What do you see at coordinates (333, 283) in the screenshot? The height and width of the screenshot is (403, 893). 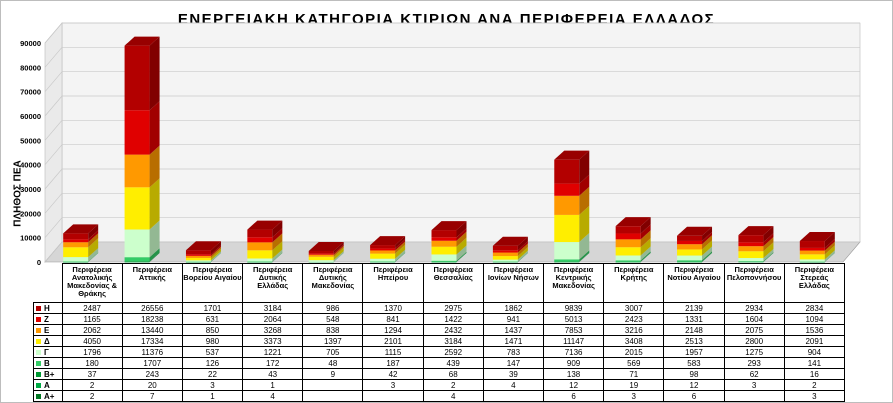 I see `category-label: Περιφέρεια Δυτικής Μακεδονίας` at bounding box center [333, 283].